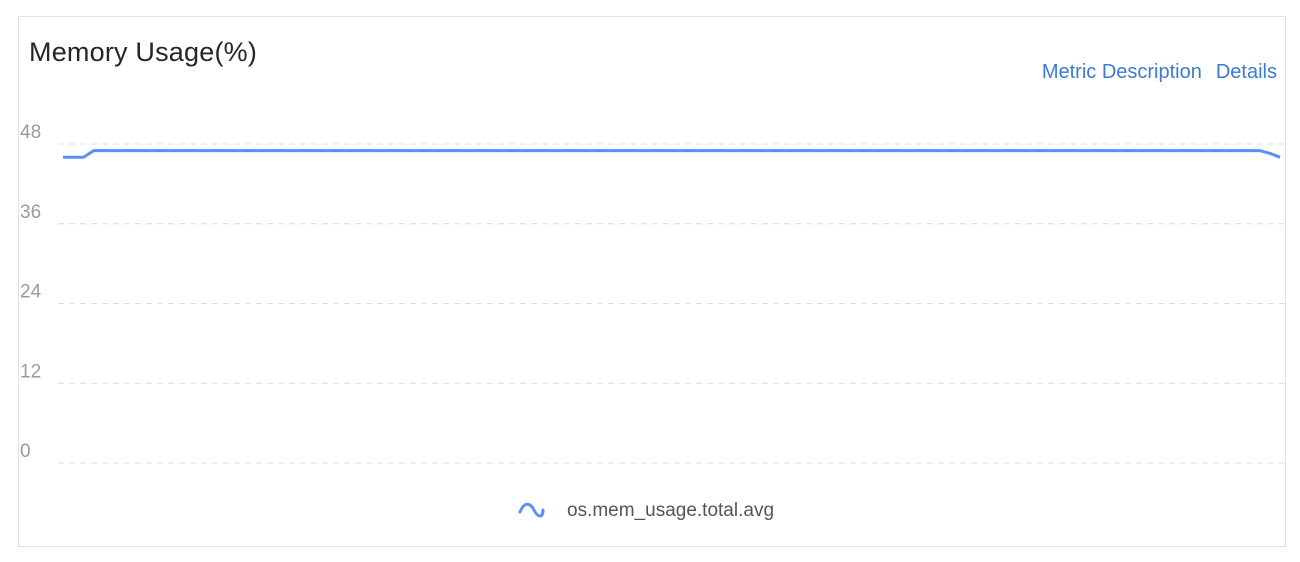 Image resolution: width=1300 pixels, height=562 pixels. Describe the element at coordinates (30, 212) in the screenshot. I see `y-tick-label: 36` at that location.